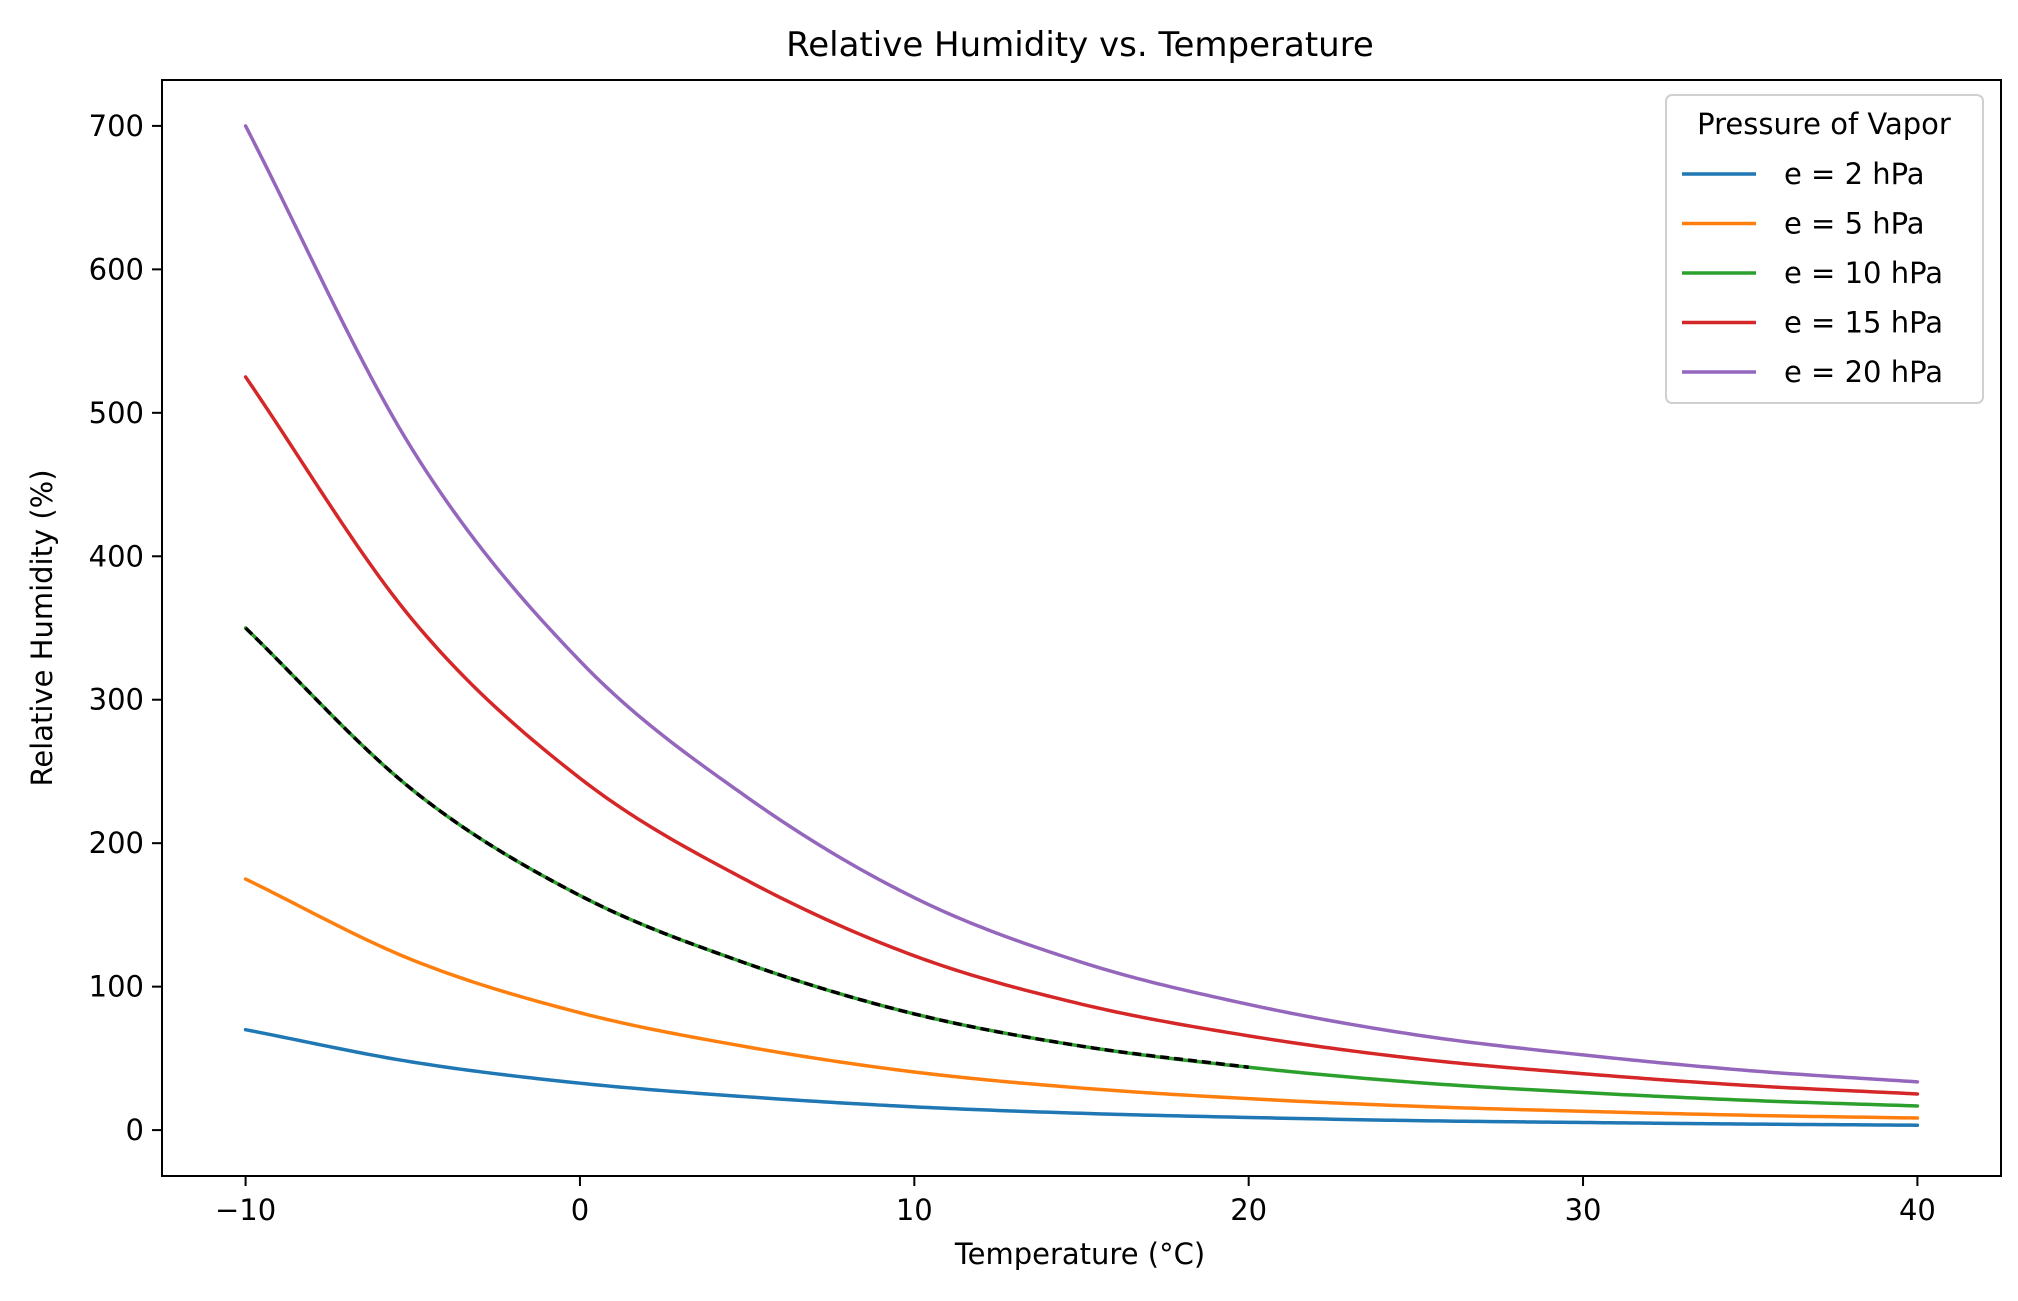 The height and width of the screenshot is (1301, 2018). What do you see at coordinates (116, 413) in the screenshot?
I see `y-tick-label: 500` at bounding box center [116, 413].